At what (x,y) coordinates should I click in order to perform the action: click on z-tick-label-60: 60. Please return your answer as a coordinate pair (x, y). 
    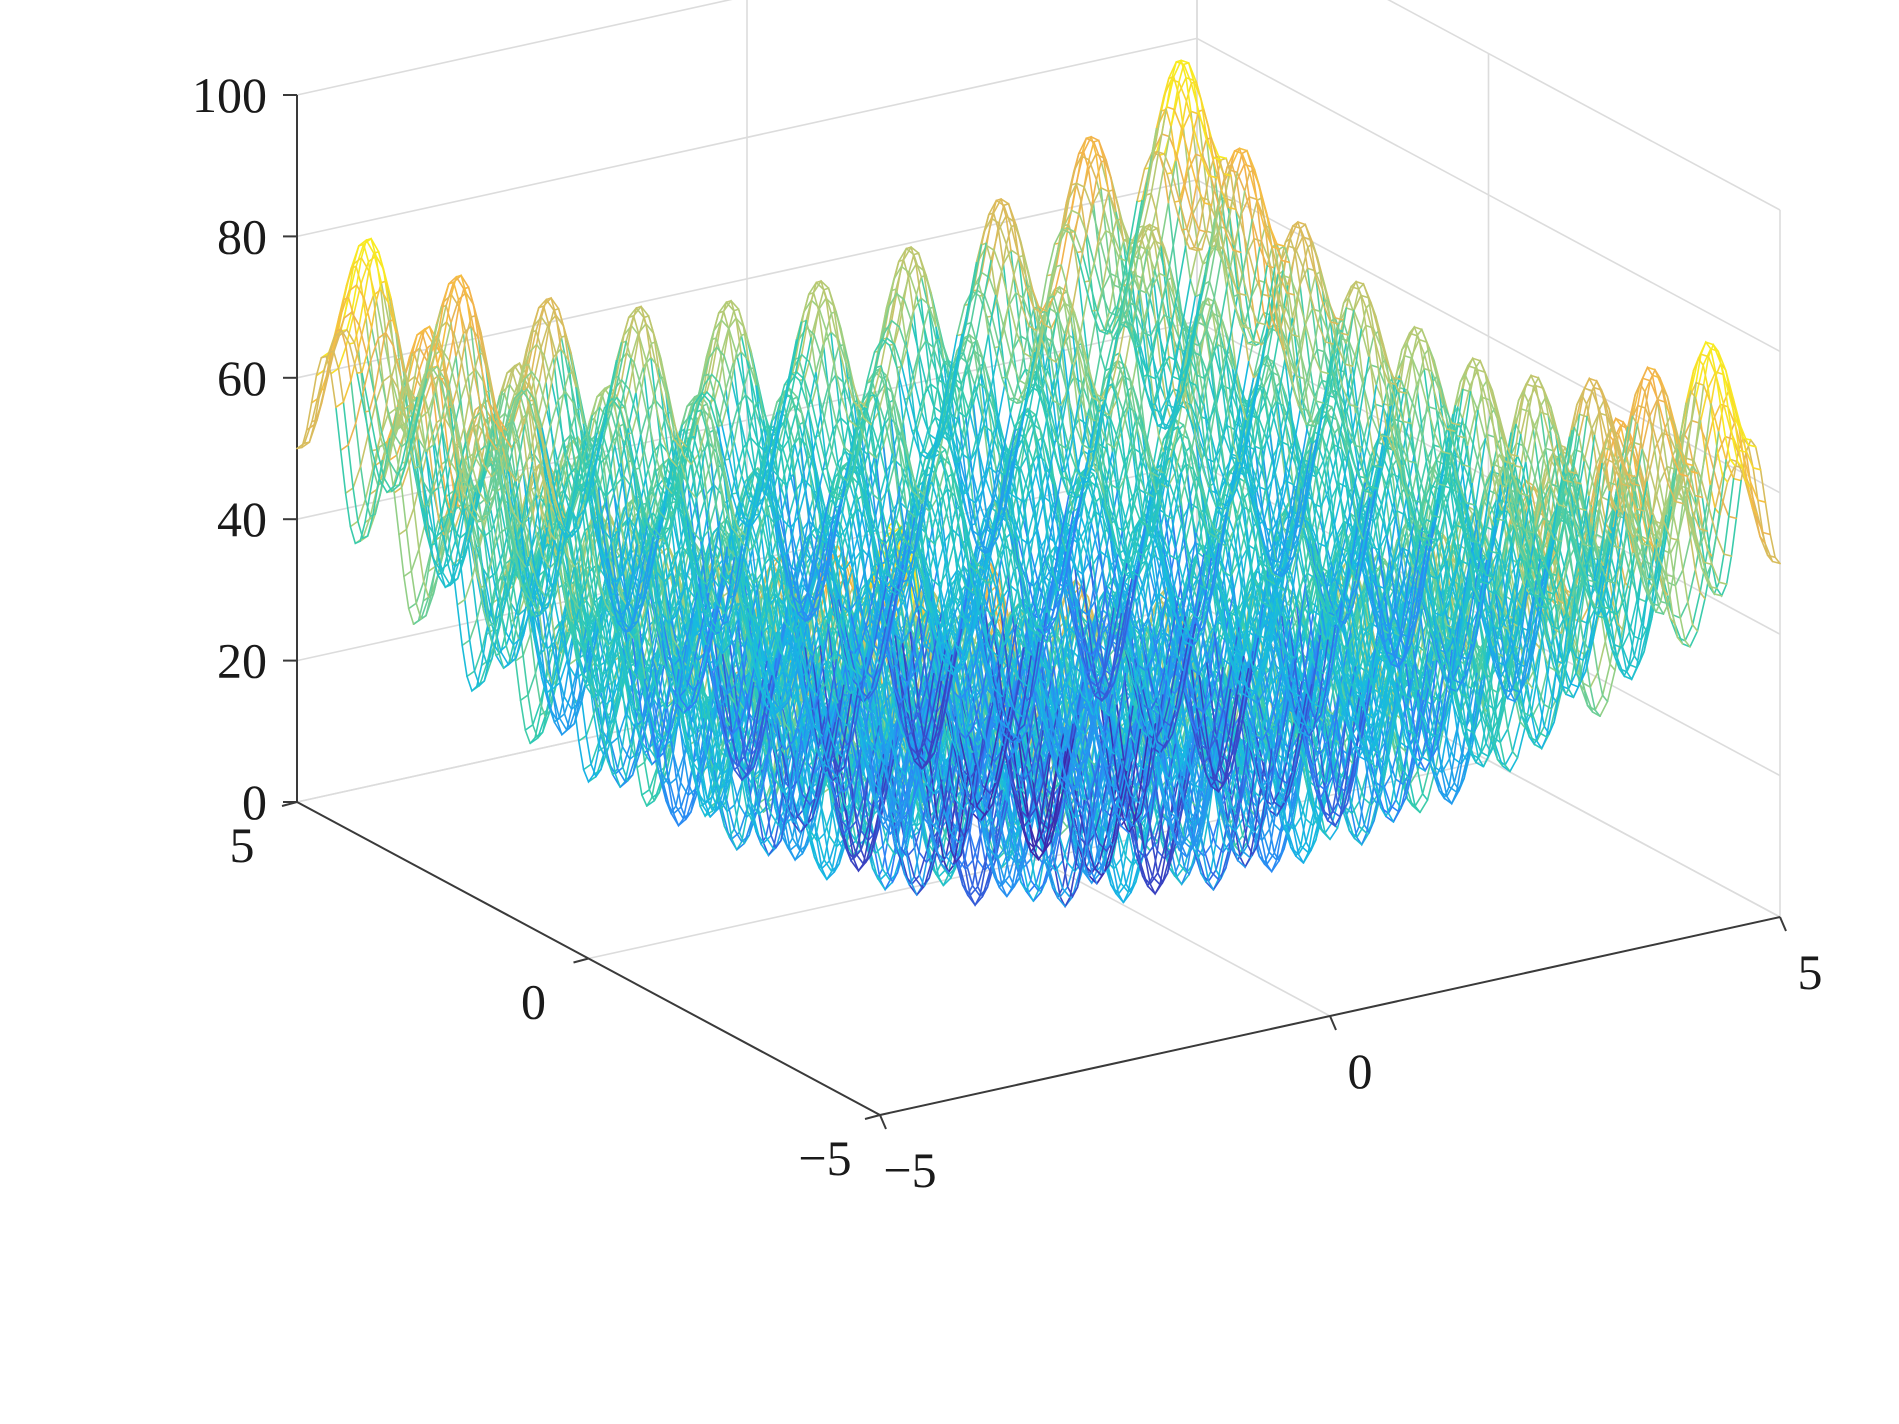
    Looking at the image, I should click on (242, 378).